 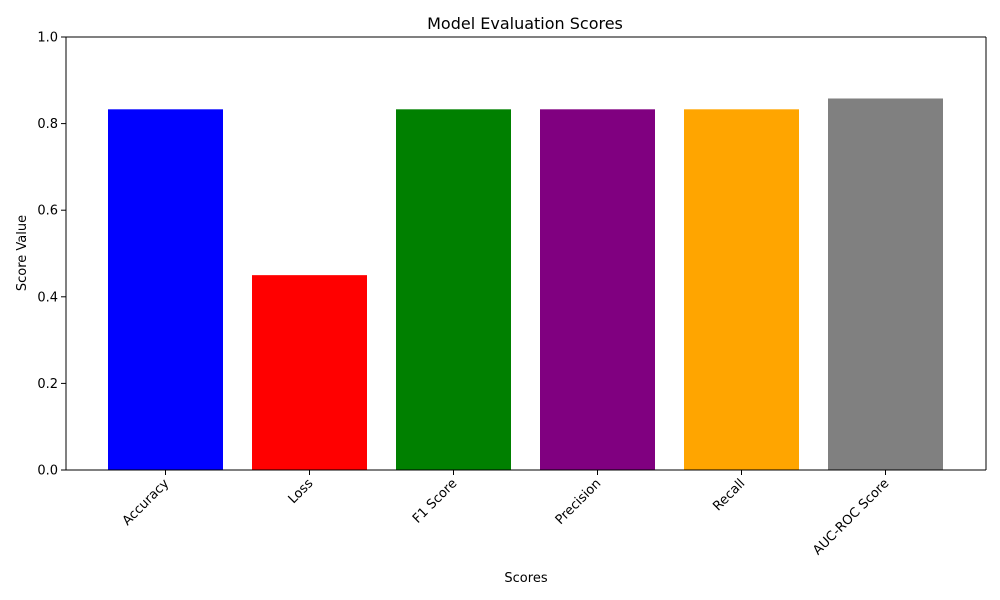 I want to click on bar-precision, so click(x=597, y=289).